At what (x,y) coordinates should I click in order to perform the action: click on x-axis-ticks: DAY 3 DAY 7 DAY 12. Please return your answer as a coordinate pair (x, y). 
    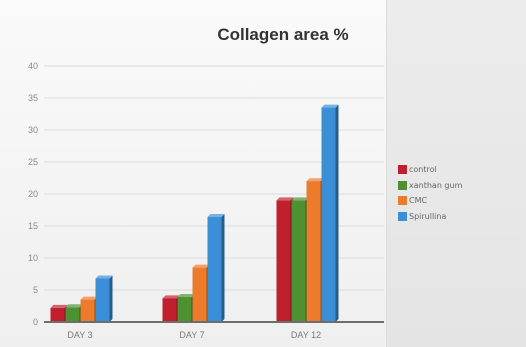
    Looking at the image, I should click on (194, 335).